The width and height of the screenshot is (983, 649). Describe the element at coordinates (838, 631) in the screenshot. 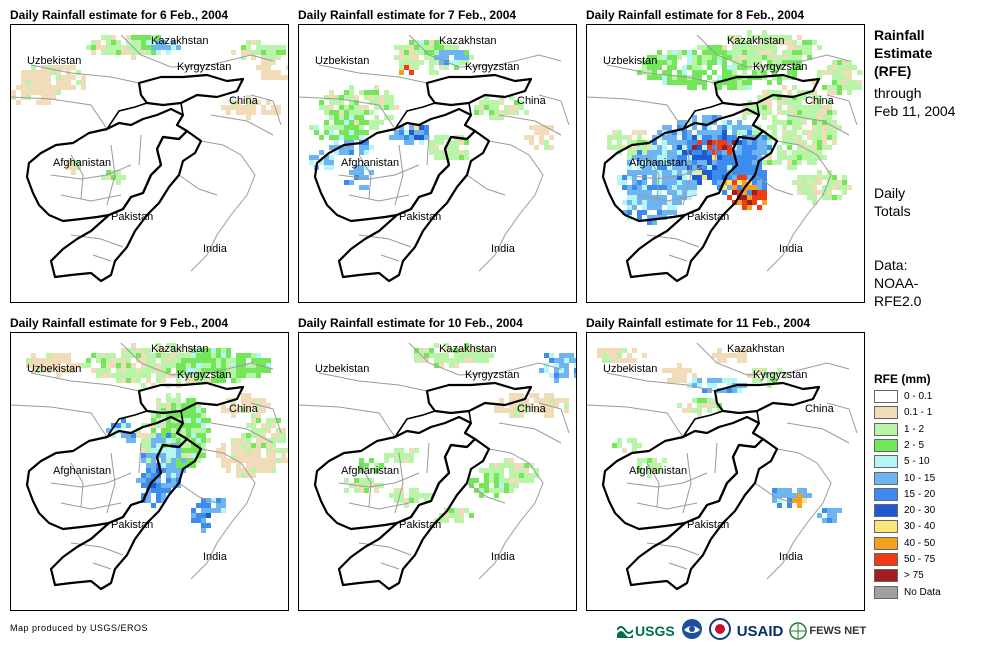

I see `fews-net-logo-text: FEWS NET` at that location.